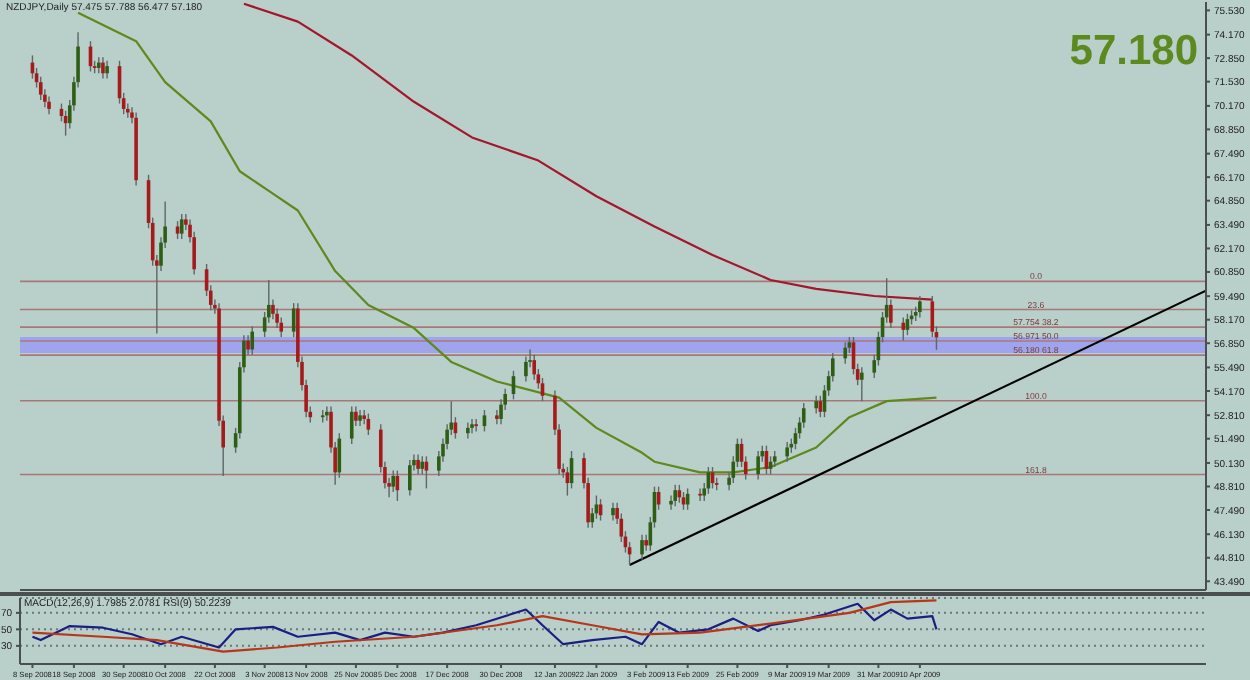 Image resolution: width=1250 pixels, height=680 pixels. Describe the element at coordinates (1133, 52) in the screenshot. I see `annotation: 57.180` at that location.